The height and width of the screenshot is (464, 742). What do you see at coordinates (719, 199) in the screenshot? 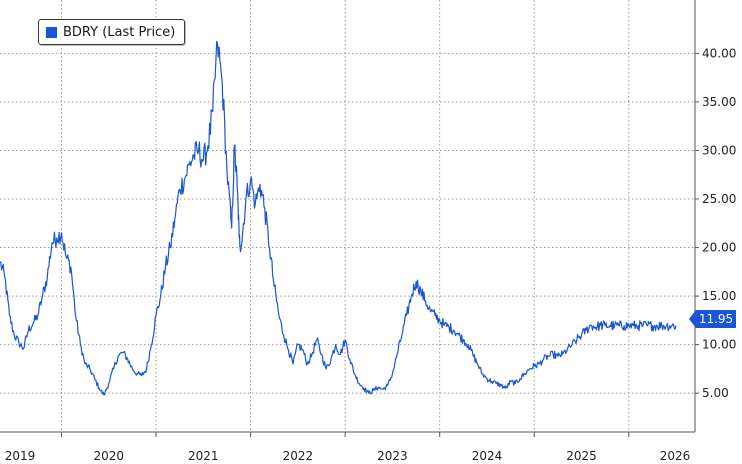
I see `y-tick-label: 25.00` at bounding box center [719, 199].